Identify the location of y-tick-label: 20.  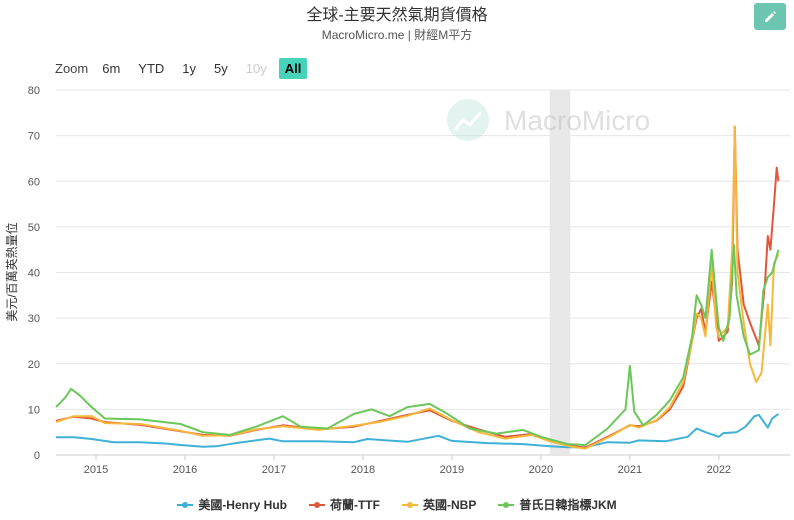
(34, 365).